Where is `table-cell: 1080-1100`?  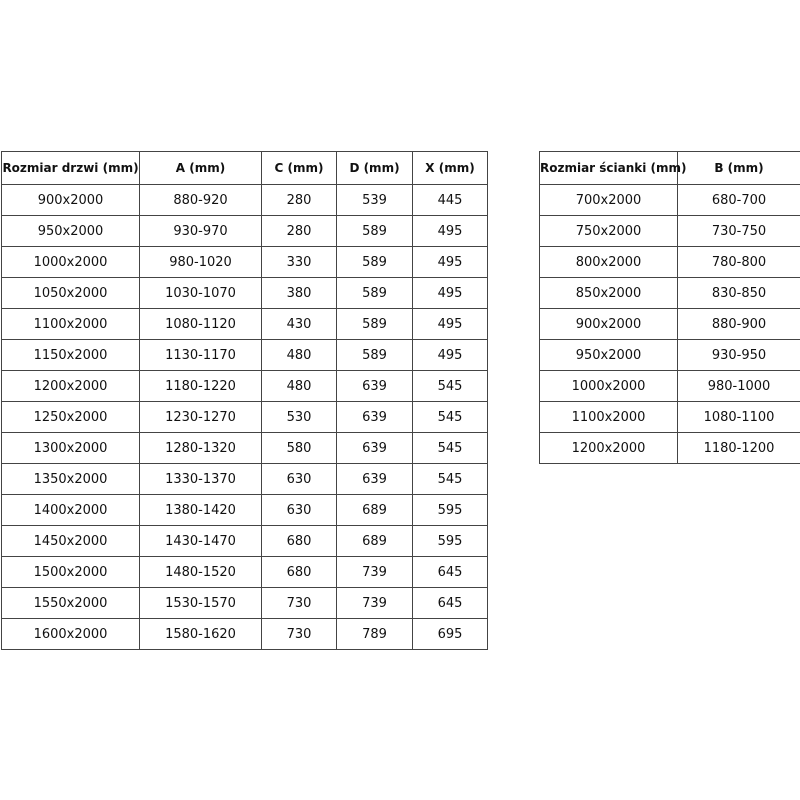
table-cell: 1080-1100 is located at coordinates (738, 417).